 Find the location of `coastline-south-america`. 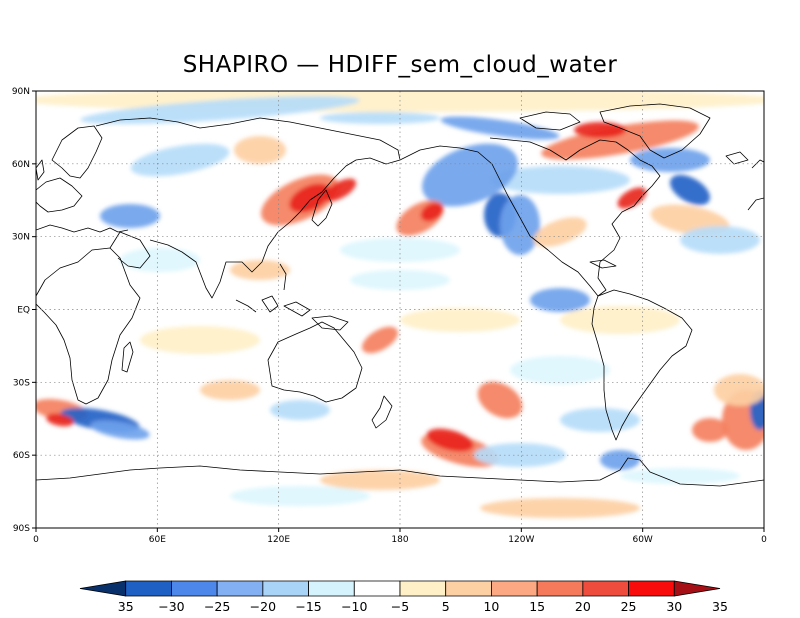

coastline-south-america is located at coordinates (642, 365).